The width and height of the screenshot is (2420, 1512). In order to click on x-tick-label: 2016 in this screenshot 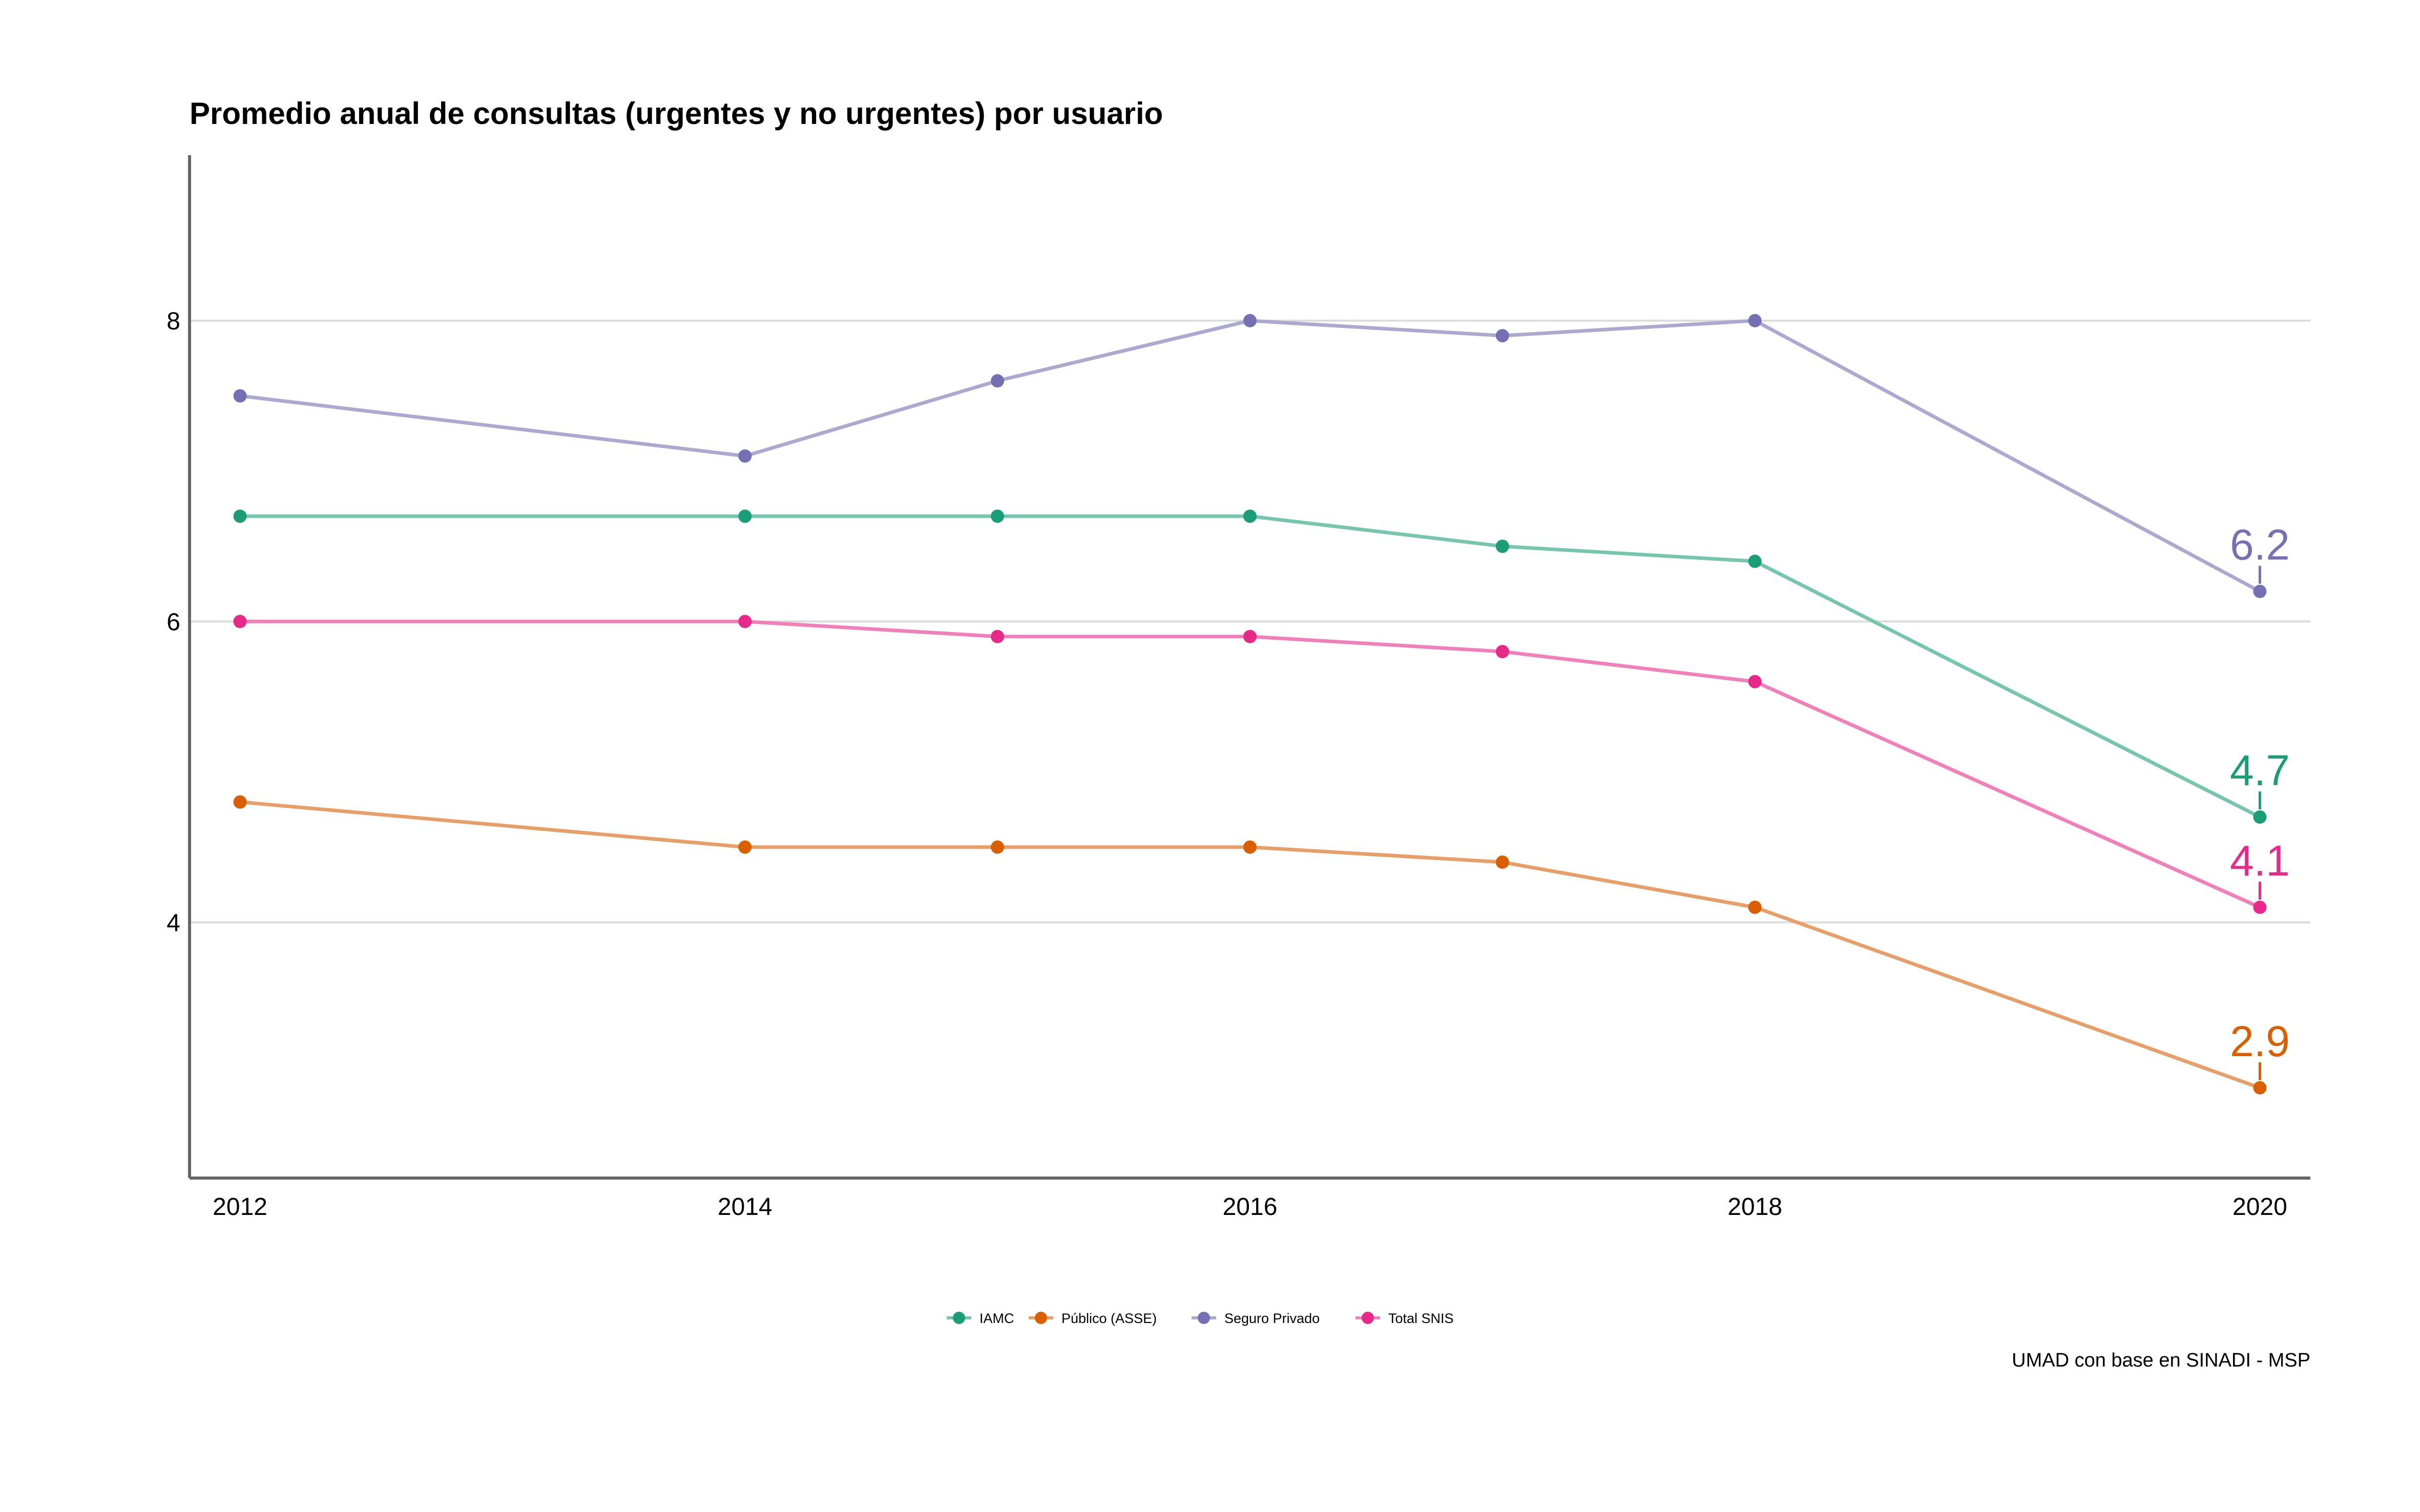, I will do `click(1250, 1207)`.